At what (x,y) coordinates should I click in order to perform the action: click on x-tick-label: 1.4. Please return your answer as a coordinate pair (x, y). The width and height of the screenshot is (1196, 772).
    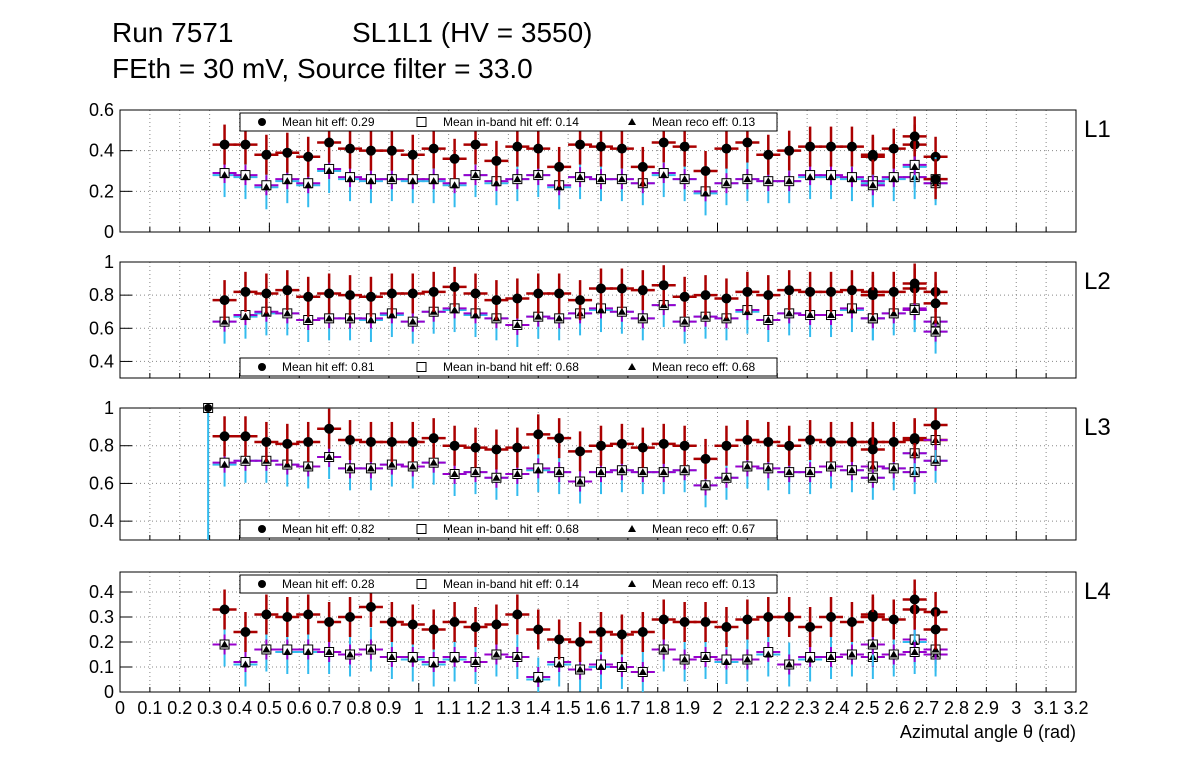
    Looking at the image, I should click on (538, 708).